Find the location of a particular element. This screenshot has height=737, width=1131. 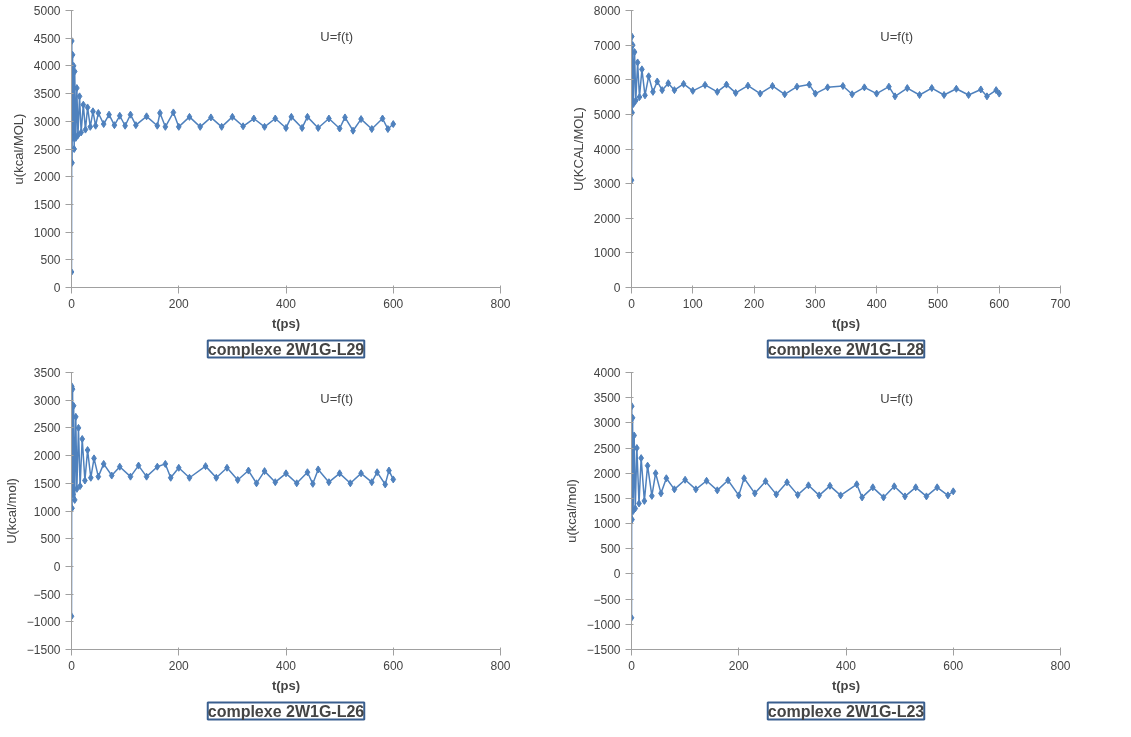

y-tick-label: 8000 is located at coordinates (607, 11).